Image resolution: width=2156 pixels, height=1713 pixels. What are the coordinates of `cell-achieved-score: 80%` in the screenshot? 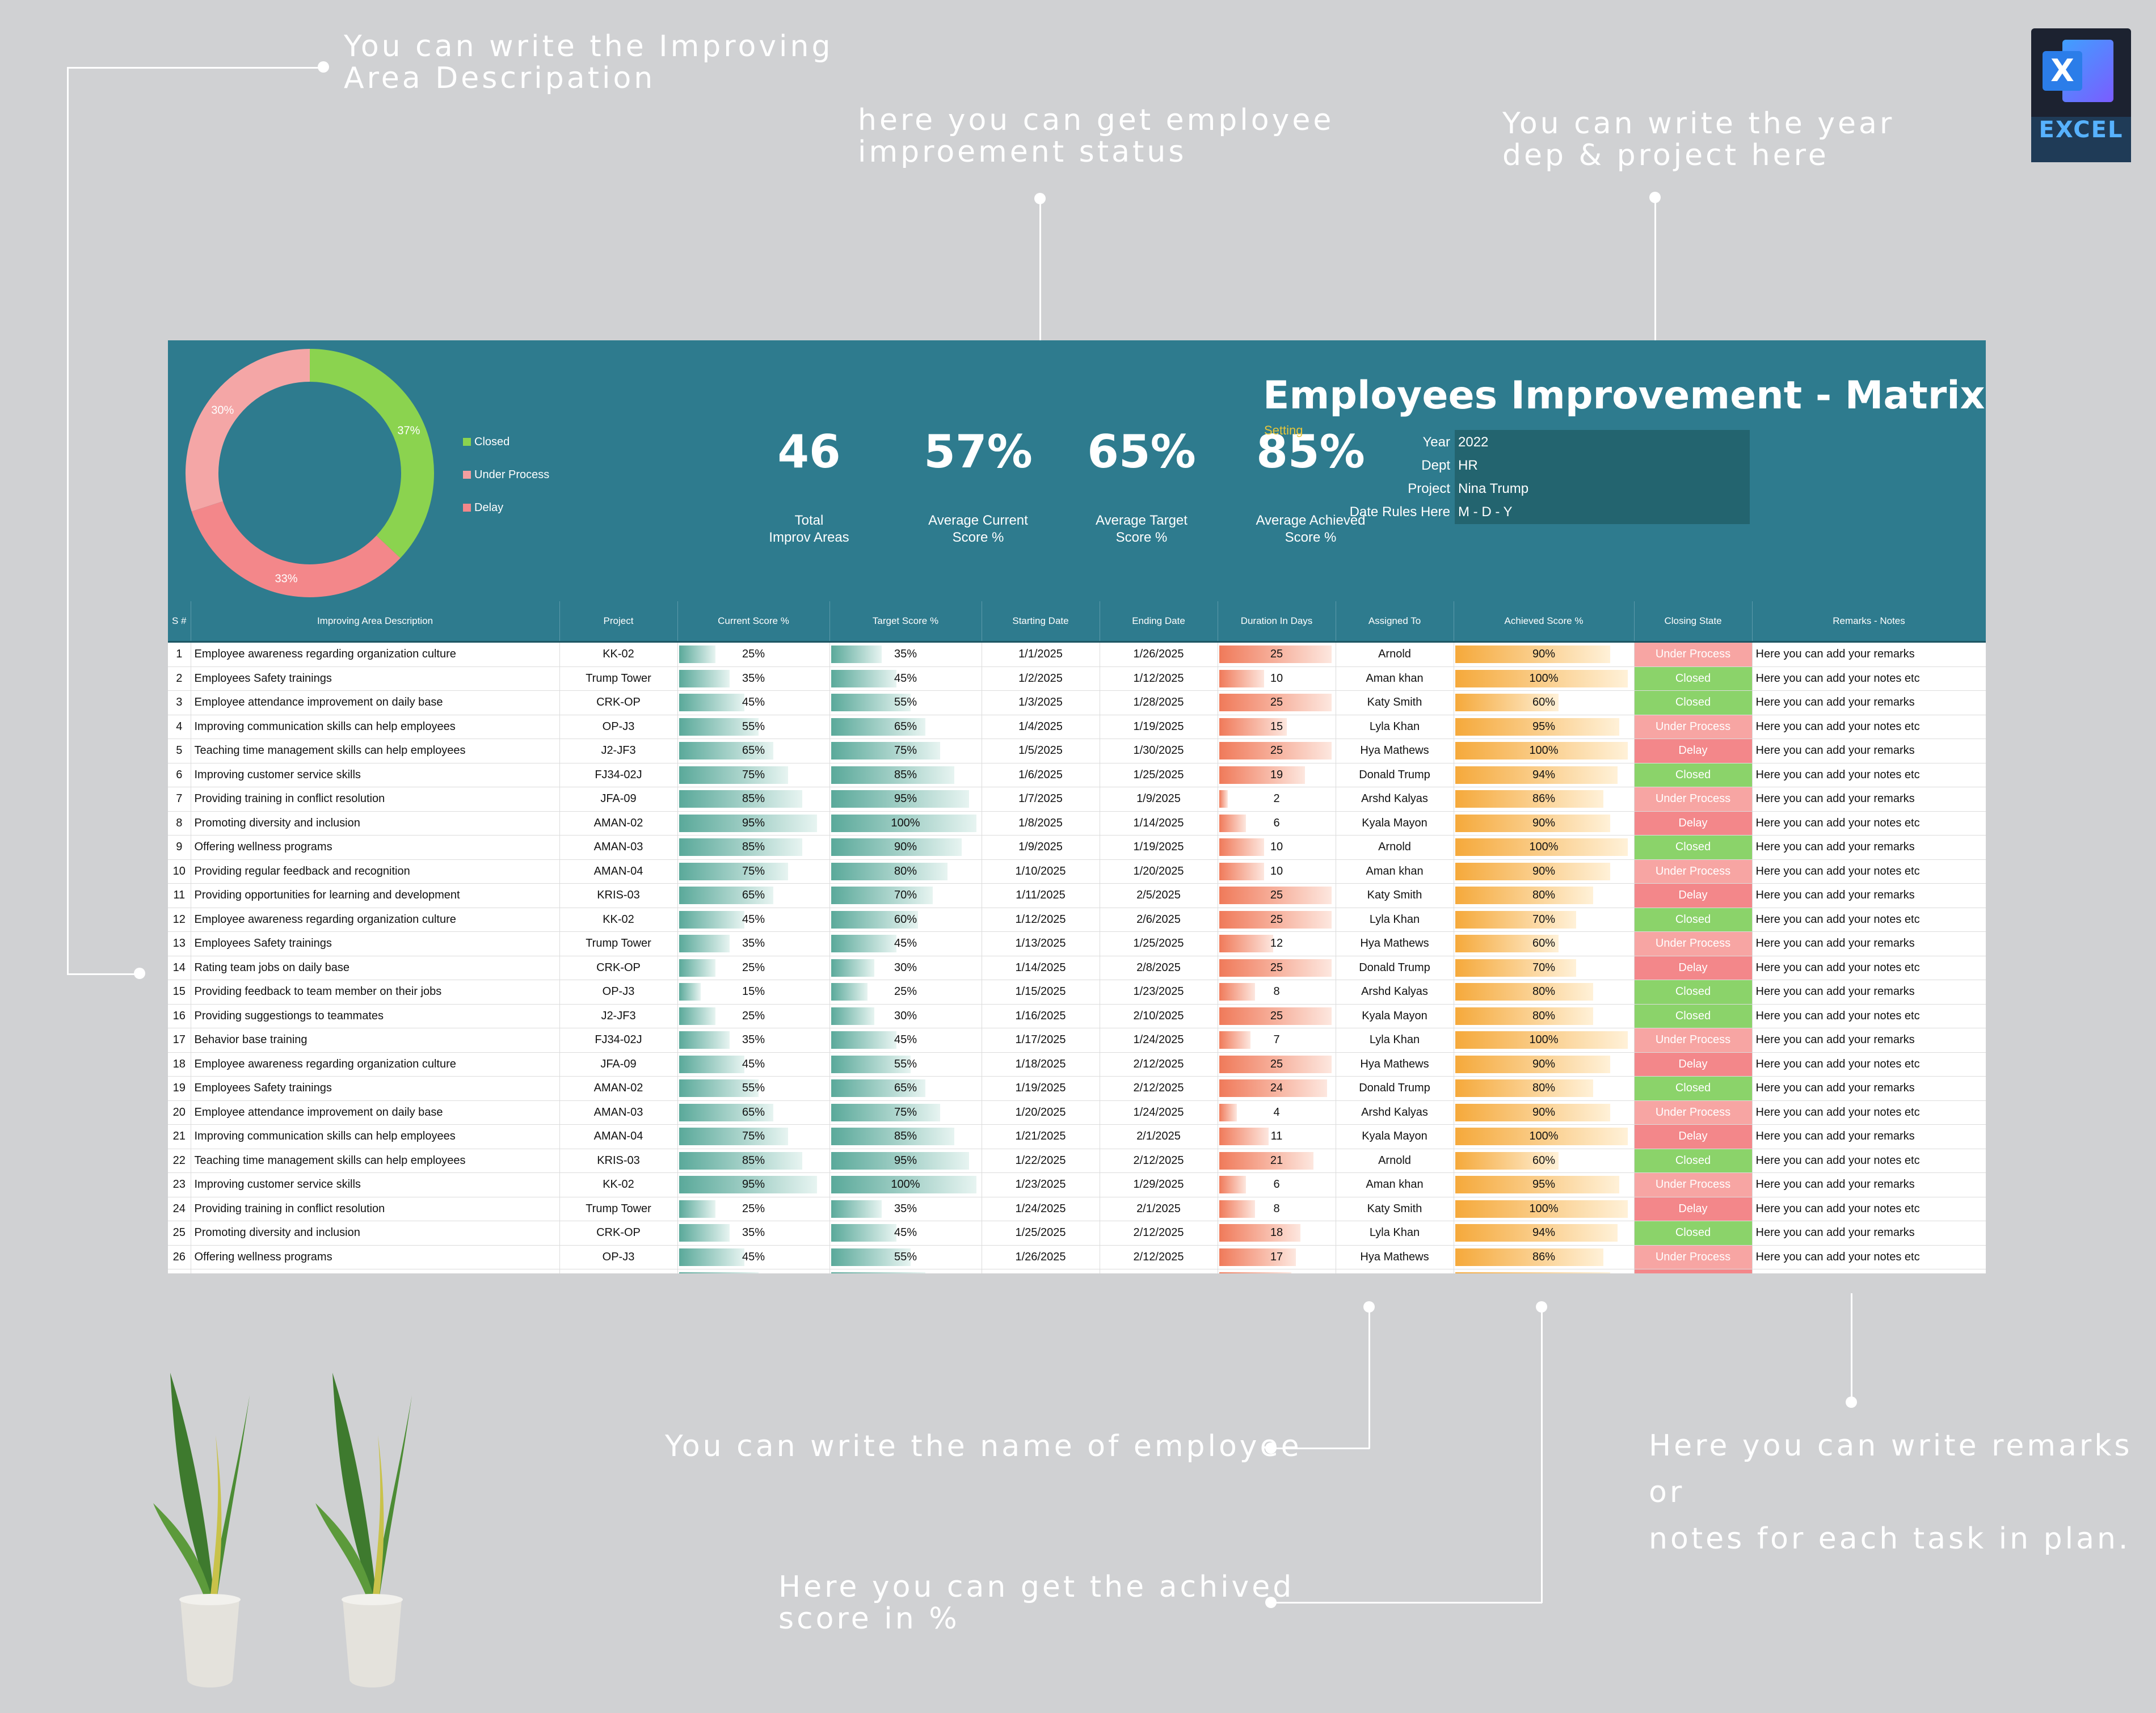 It's located at (1545, 992).